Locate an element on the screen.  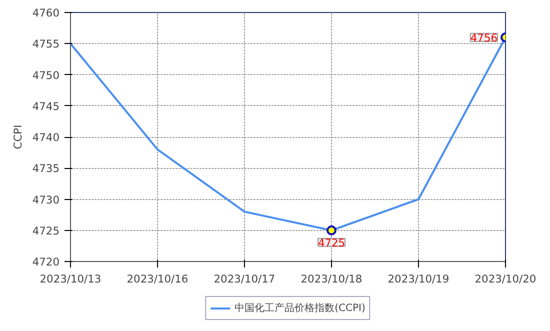
y-tick-label: 4730 is located at coordinates (46, 199).